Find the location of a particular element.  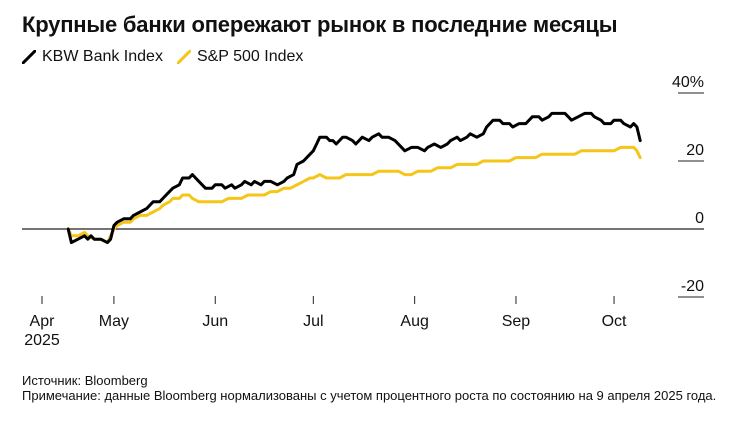

legend-item-sp500: S&P 500 Index is located at coordinates (240, 57).